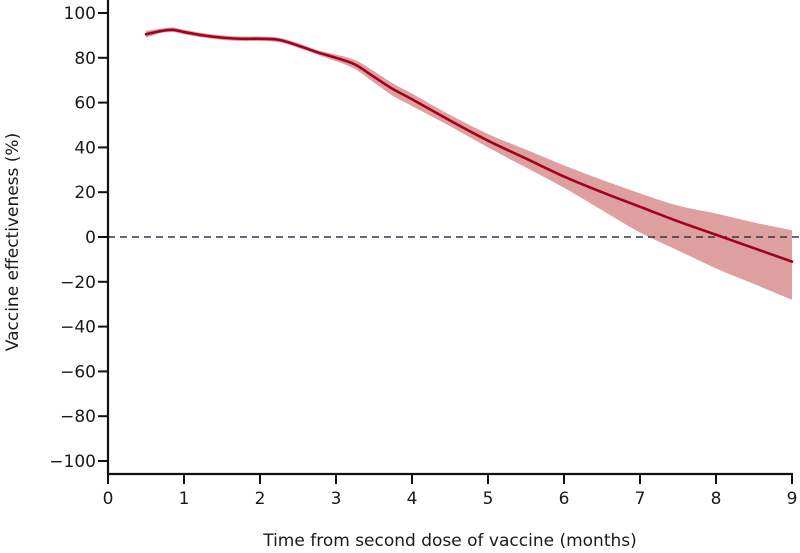 This screenshot has height=553, width=800. I want to click on y-tick-label: −80, so click(78, 417).